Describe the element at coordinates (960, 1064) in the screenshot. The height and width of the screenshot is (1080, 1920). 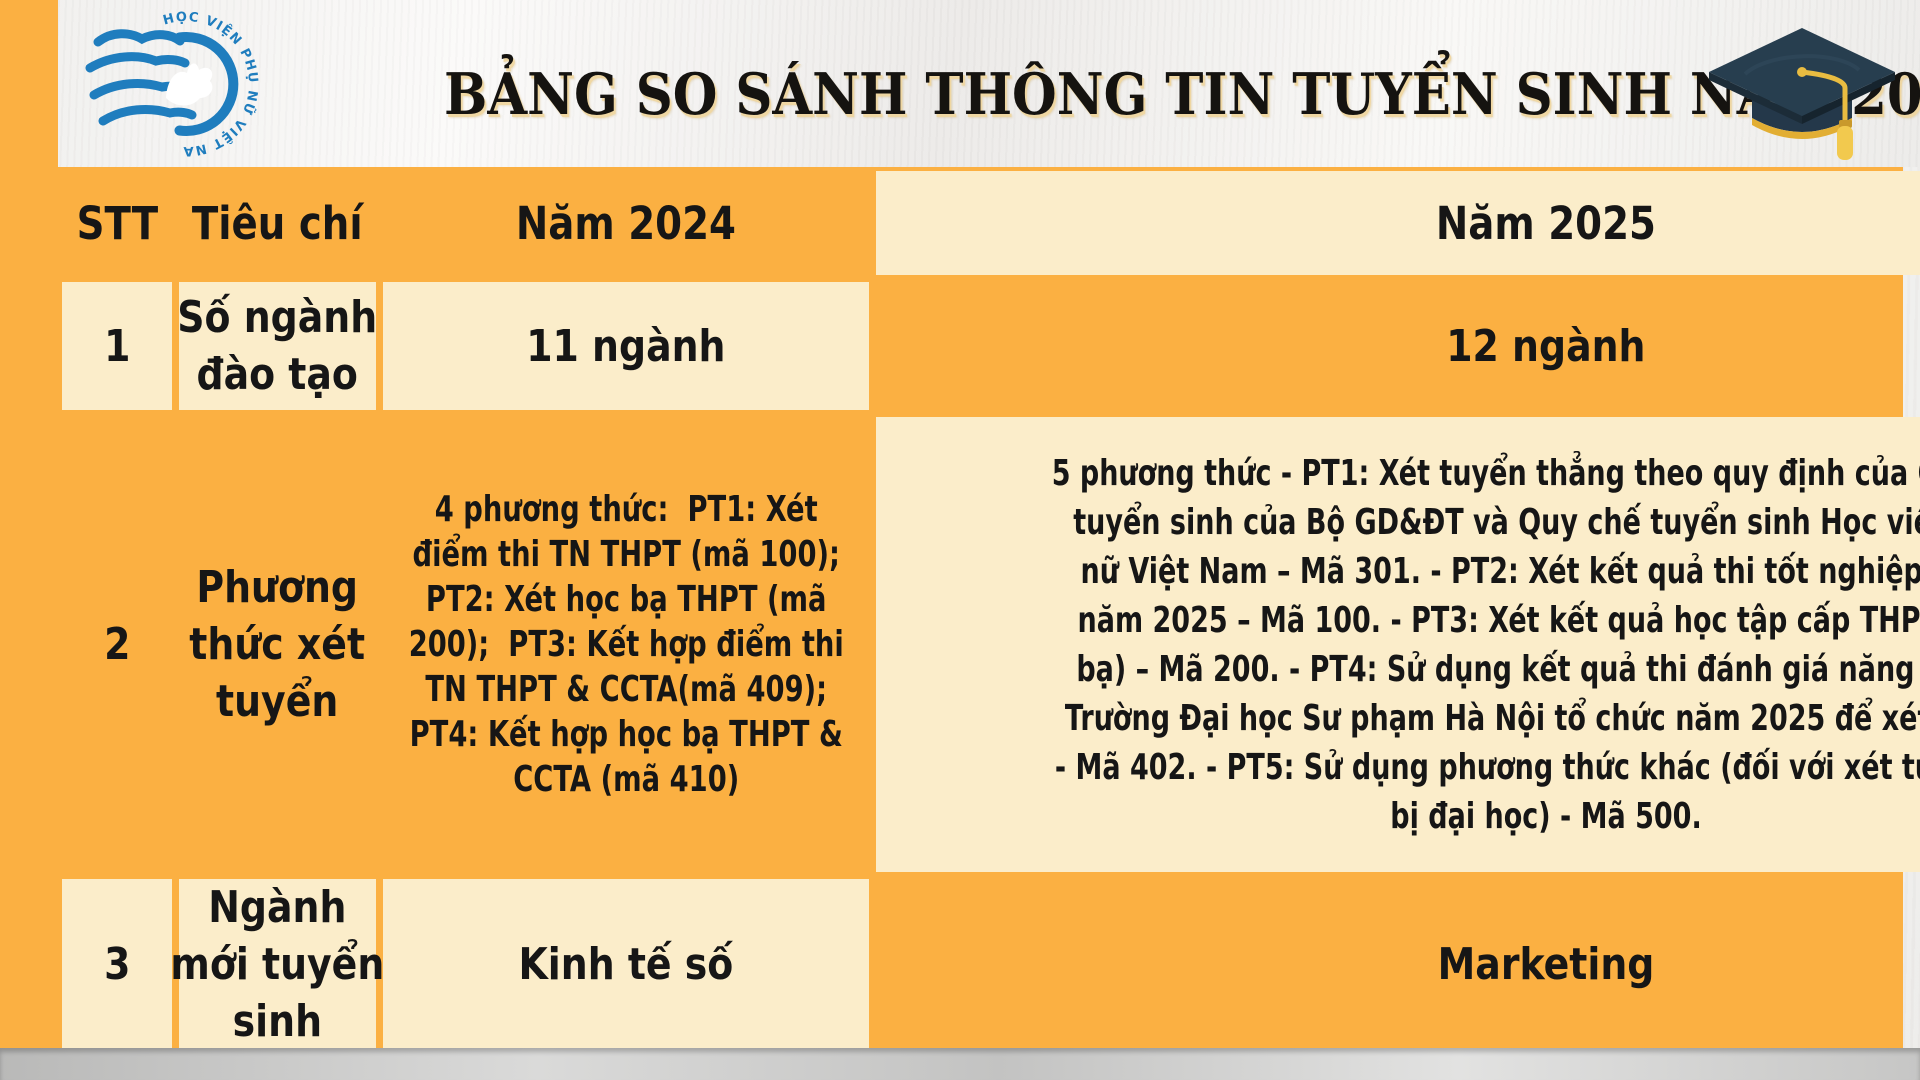
I see `bottom-strip` at that location.